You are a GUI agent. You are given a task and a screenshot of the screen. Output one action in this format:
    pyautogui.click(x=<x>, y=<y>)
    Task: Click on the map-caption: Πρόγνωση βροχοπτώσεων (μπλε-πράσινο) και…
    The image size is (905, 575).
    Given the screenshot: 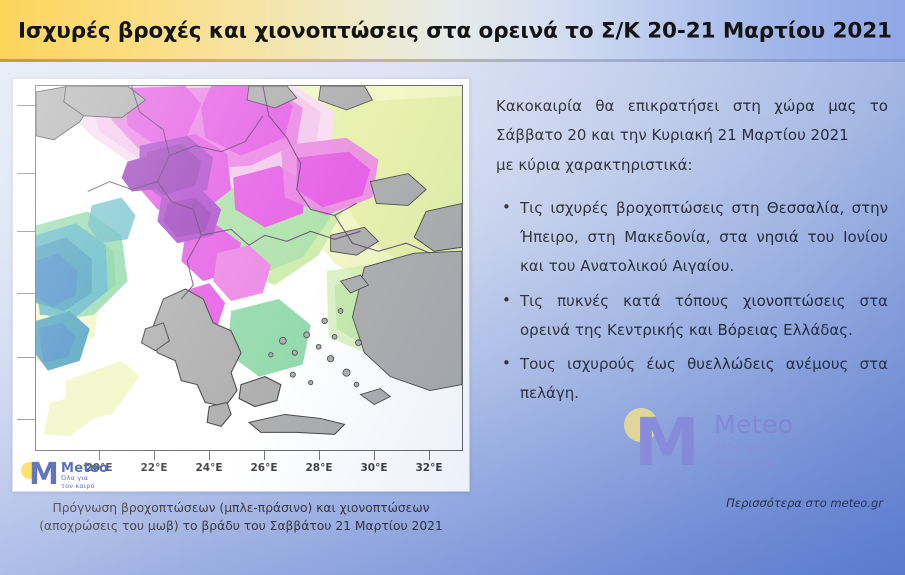 What is the action you would take?
    pyautogui.click(x=241, y=518)
    